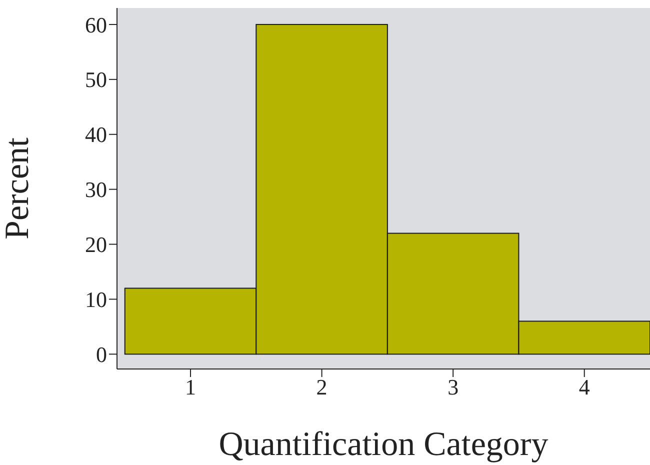 The width and height of the screenshot is (650, 465). Describe the element at coordinates (190, 387) in the screenshot. I see `x-tick-label: 1` at that location.